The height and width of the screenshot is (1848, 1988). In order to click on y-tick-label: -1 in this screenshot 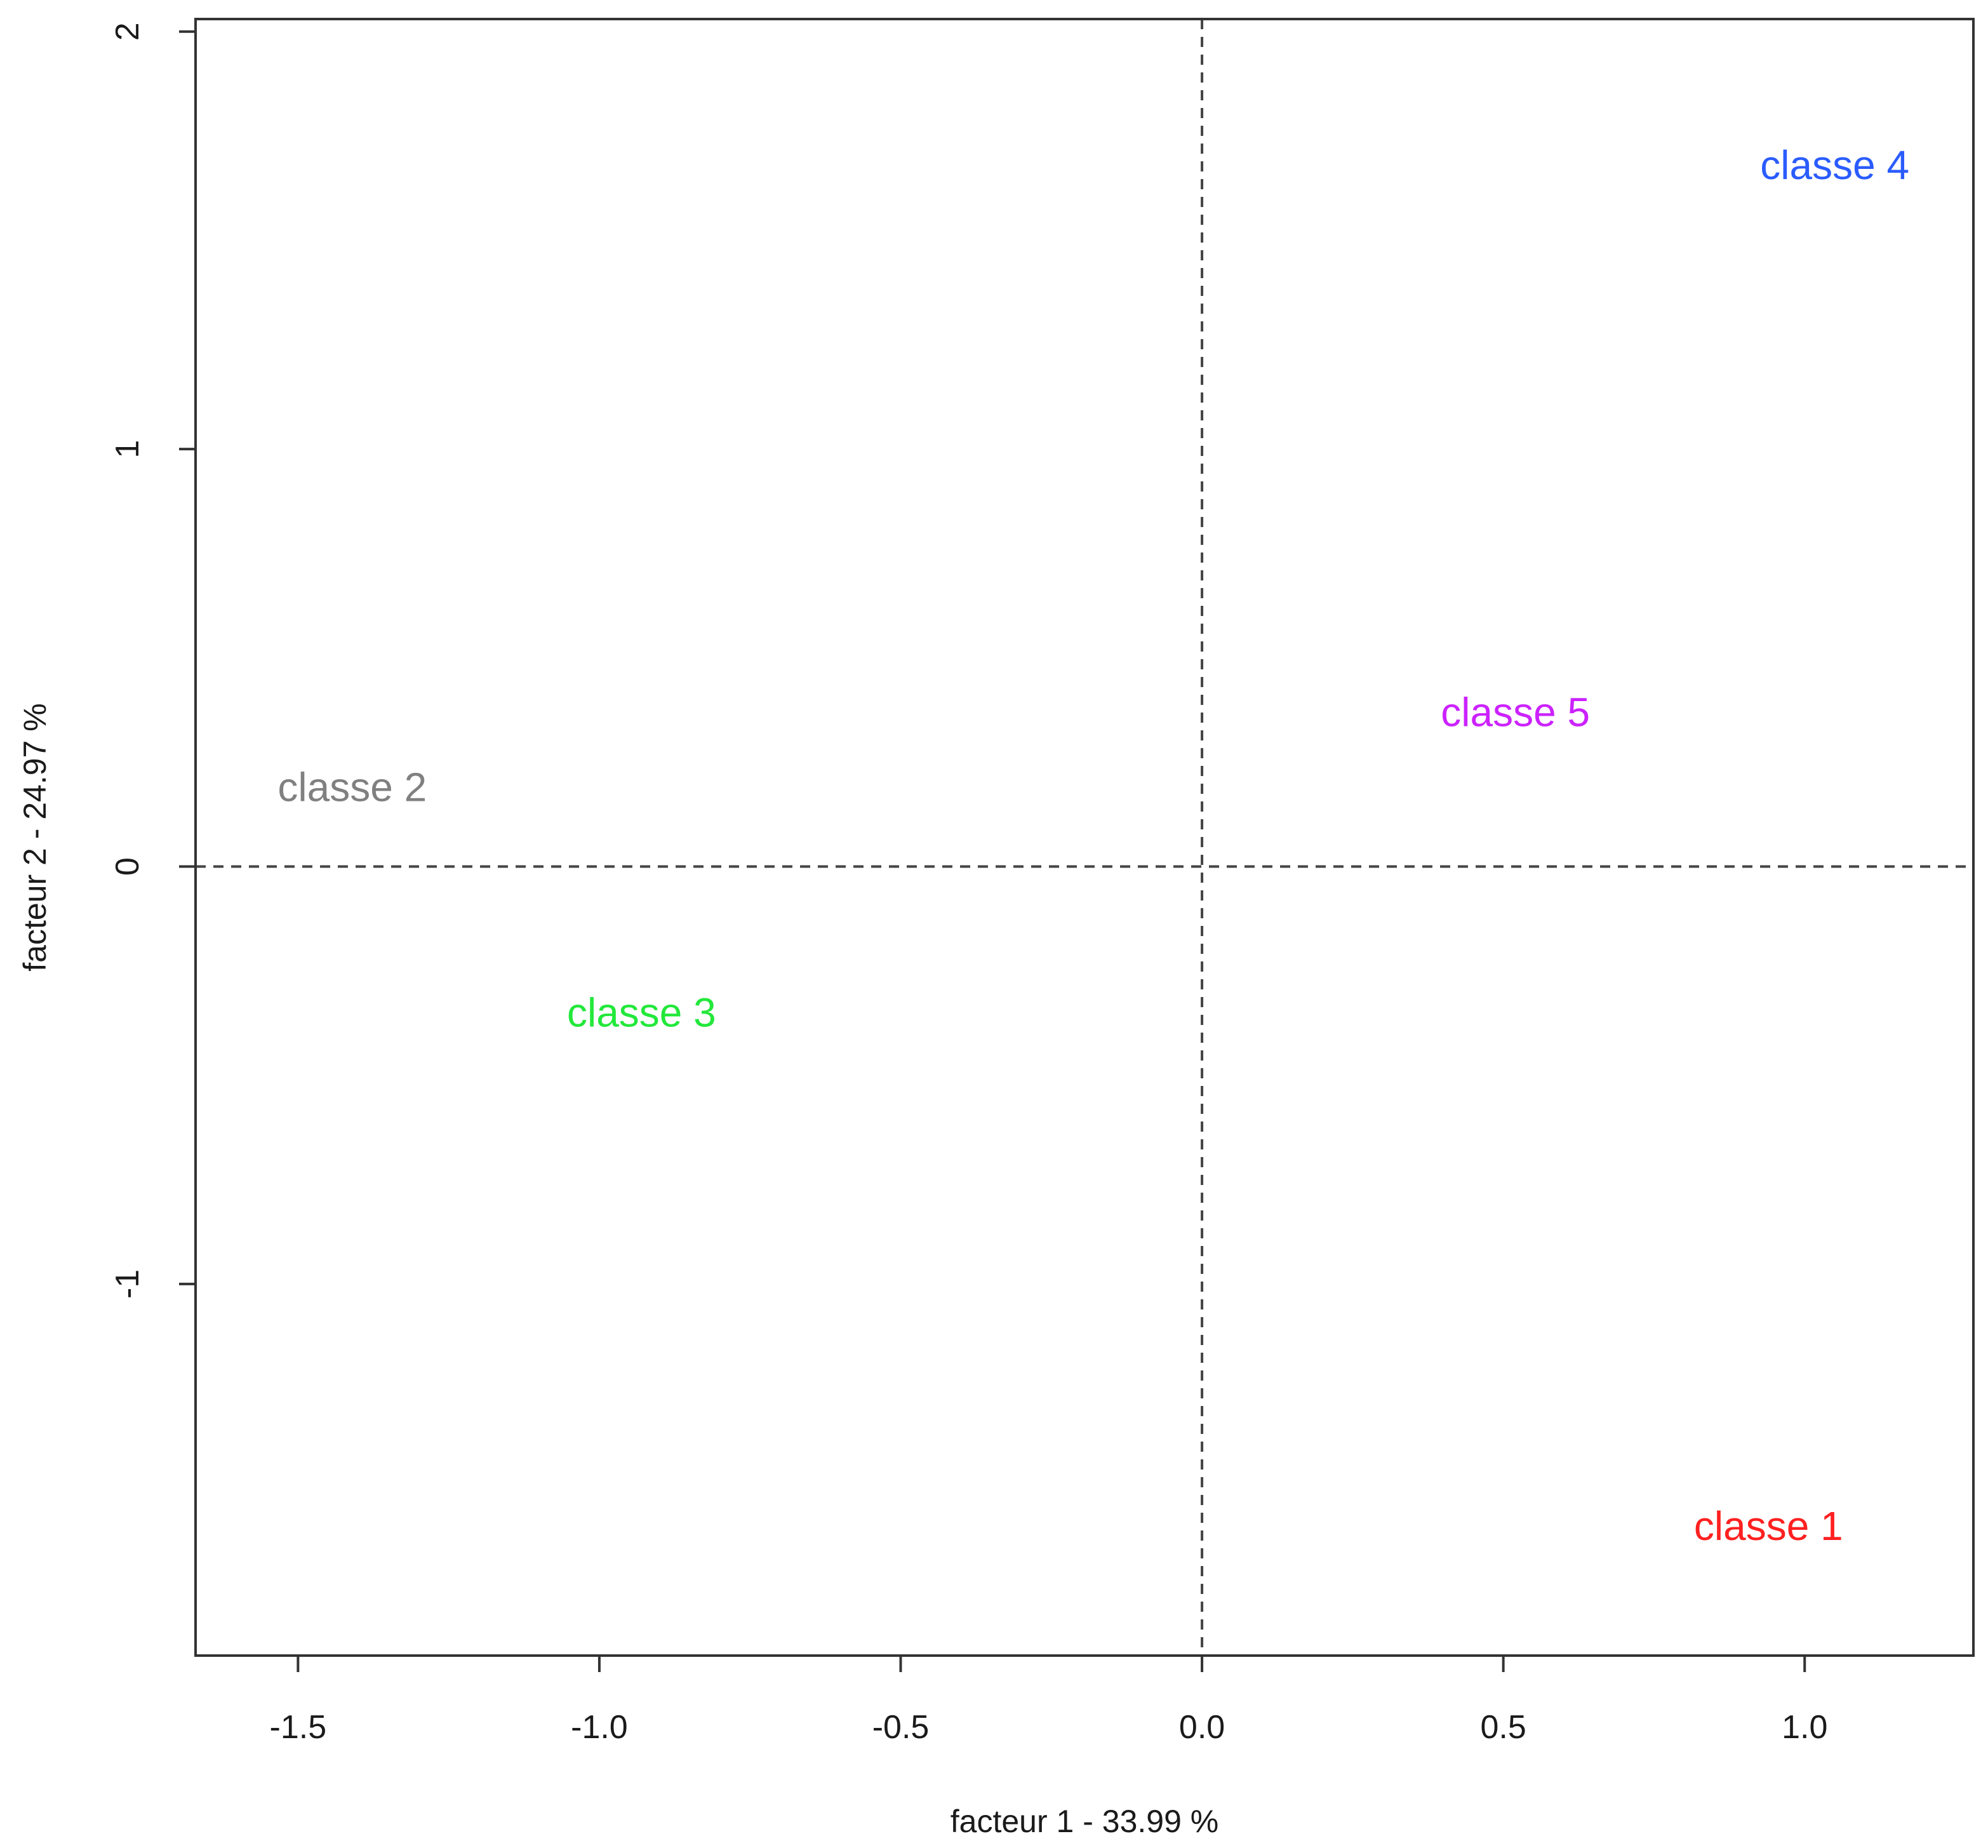, I will do `click(127, 1284)`.